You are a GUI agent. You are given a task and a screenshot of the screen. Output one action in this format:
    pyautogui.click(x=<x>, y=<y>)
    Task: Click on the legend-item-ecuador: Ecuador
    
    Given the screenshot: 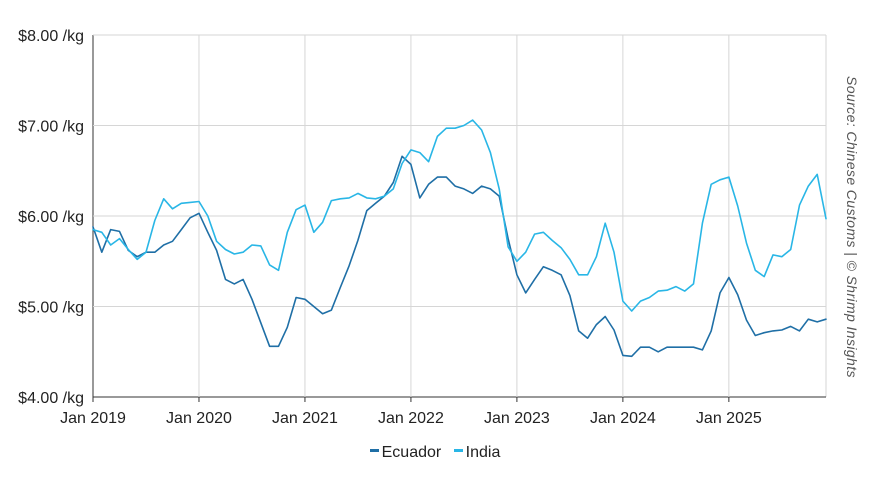 What is the action you would take?
    pyautogui.click(x=405, y=453)
    